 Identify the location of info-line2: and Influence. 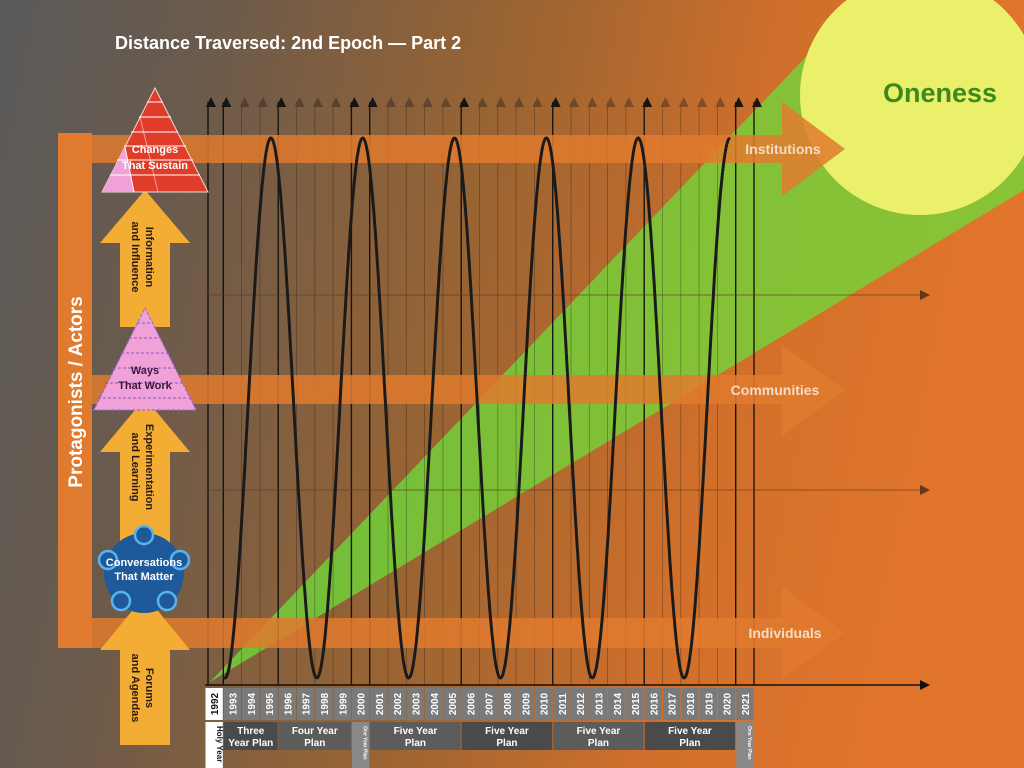
(135, 257).